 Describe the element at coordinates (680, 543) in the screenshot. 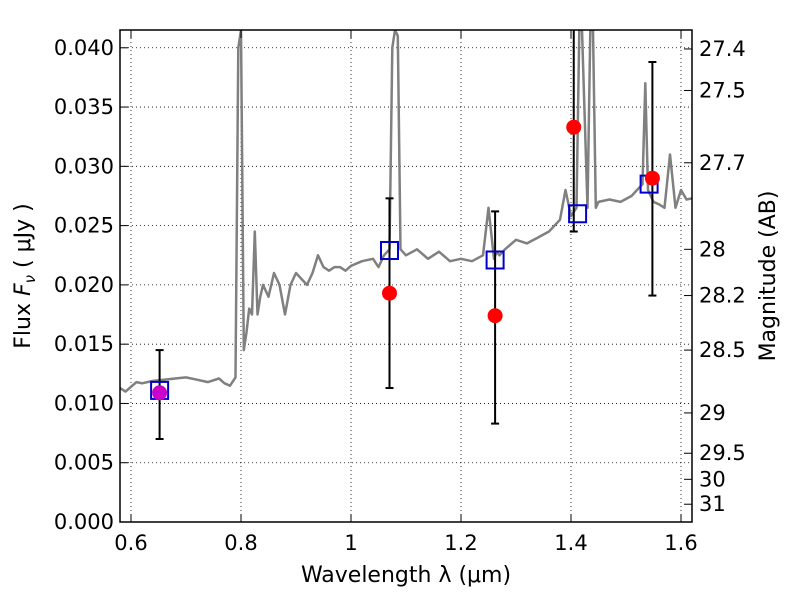

I see `x-tick-label: 1.6` at that location.